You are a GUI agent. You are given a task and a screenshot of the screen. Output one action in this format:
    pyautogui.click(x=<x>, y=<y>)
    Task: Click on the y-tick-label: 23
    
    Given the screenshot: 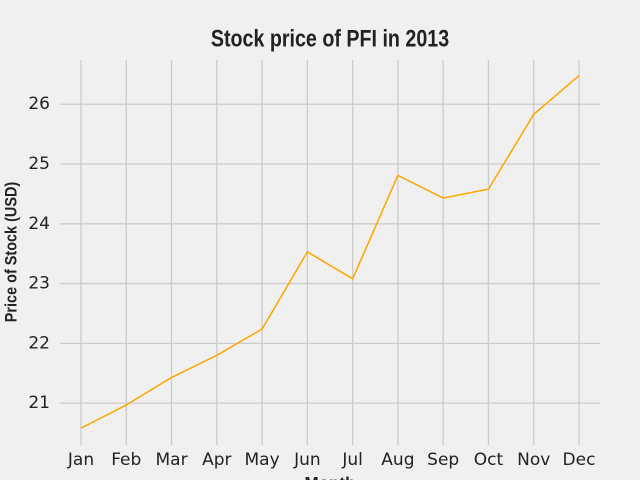 What is the action you would take?
    pyautogui.click(x=39, y=284)
    